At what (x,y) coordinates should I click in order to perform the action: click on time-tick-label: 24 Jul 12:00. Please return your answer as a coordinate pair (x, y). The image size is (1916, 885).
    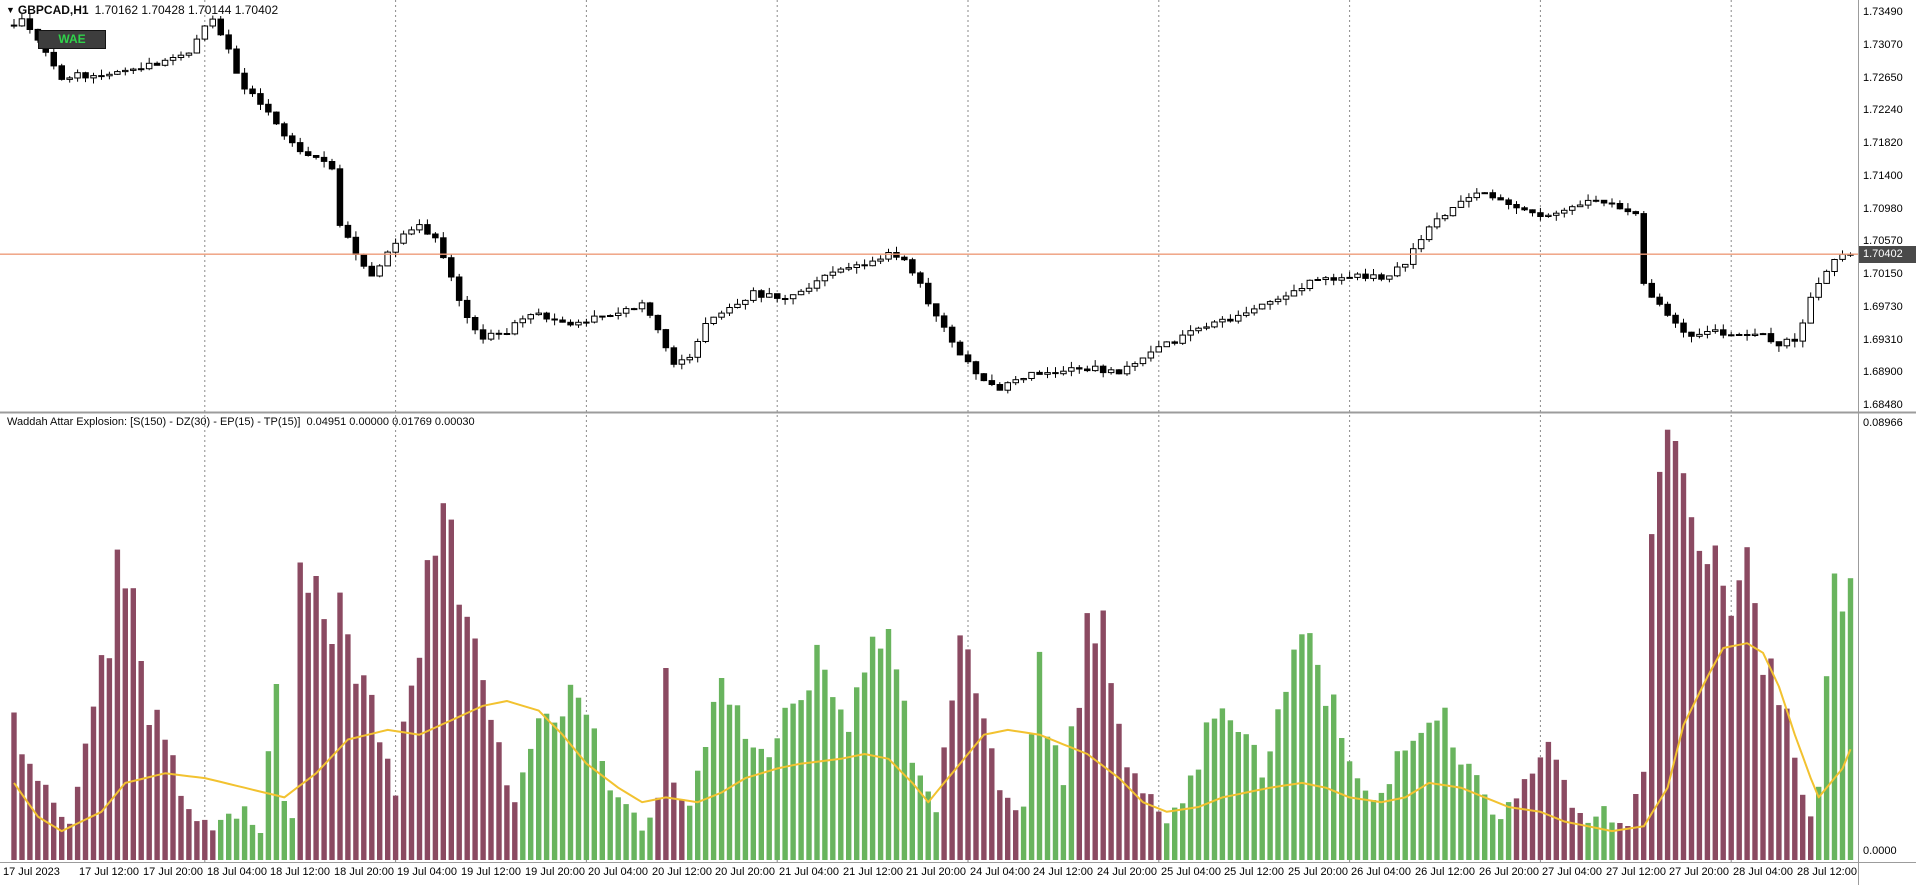
    Looking at the image, I should click on (1063, 872).